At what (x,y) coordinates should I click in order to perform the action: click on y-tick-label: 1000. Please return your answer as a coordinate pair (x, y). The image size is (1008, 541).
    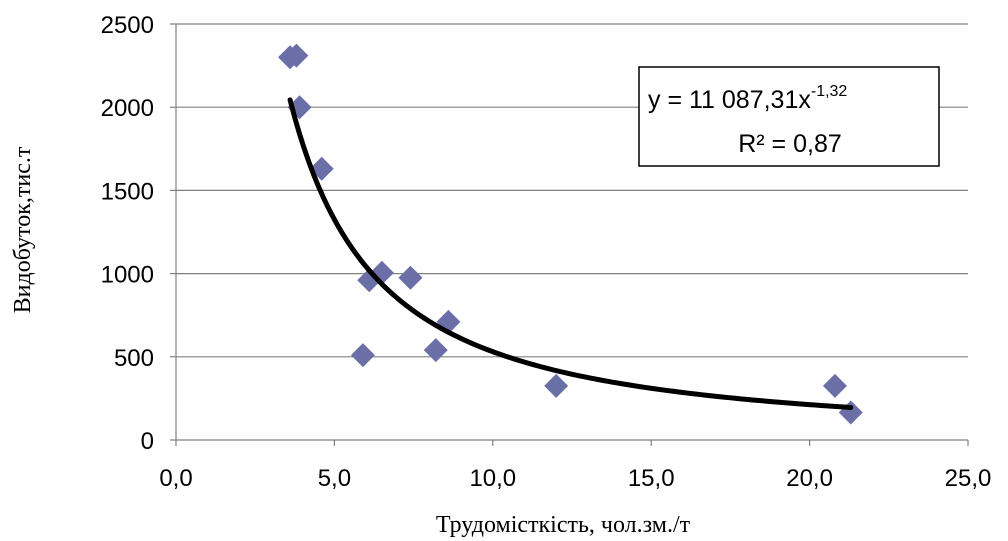
    Looking at the image, I should click on (127, 275).